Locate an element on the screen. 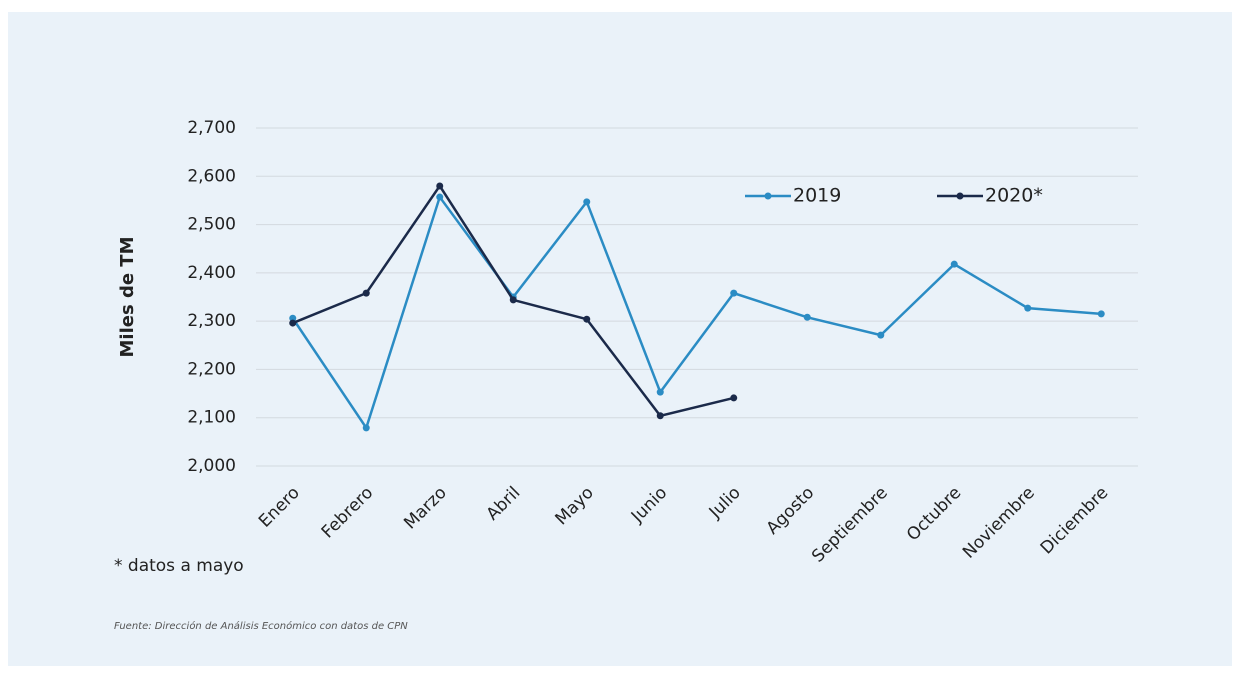 Image resolution: width=1234 pixels, height=679 pixels. y-tick-label: 2,300 is located at coordinates (211, 321).